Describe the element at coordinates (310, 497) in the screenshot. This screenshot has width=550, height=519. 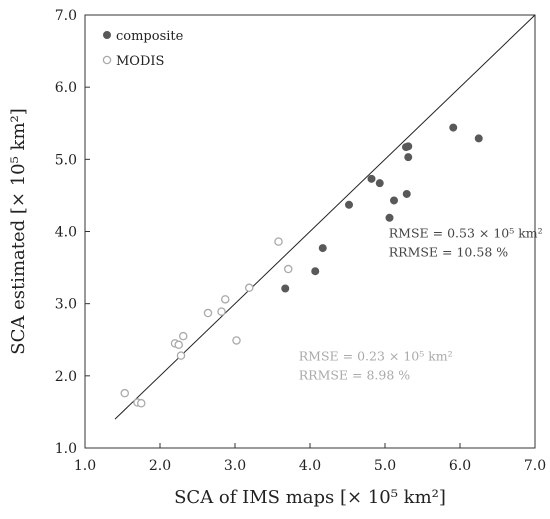
I see `x-axis-title: SCA of IMS maps [× 10⁵ km²]` at that location.